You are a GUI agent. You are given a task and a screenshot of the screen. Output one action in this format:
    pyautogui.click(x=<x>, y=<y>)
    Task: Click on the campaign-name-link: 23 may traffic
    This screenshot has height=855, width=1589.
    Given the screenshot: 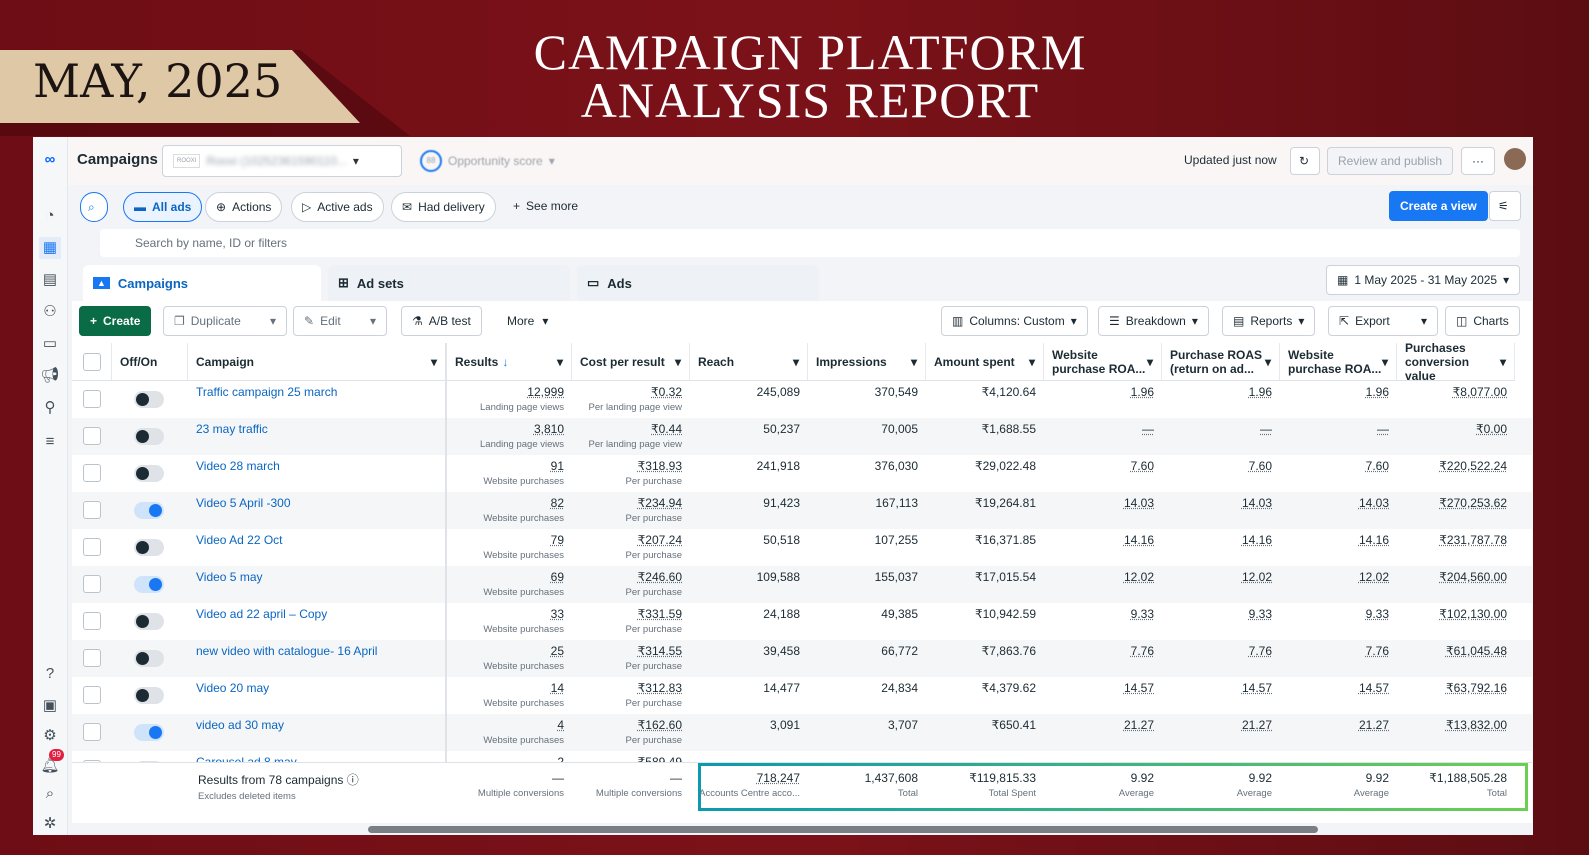 What is the action you would take?
    pyautogui.click(x=317, y=436)
    